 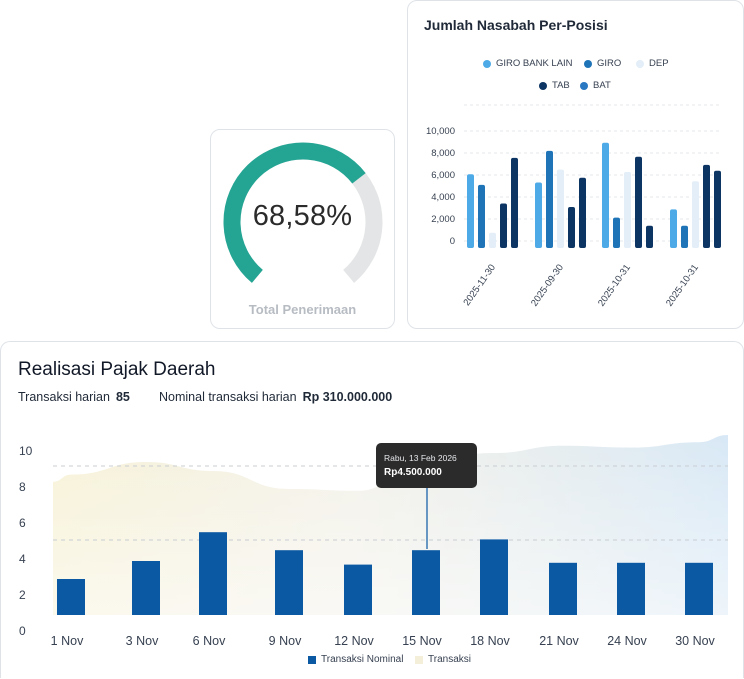 I want to click on gauge-fill, so click(x=294, y=212).